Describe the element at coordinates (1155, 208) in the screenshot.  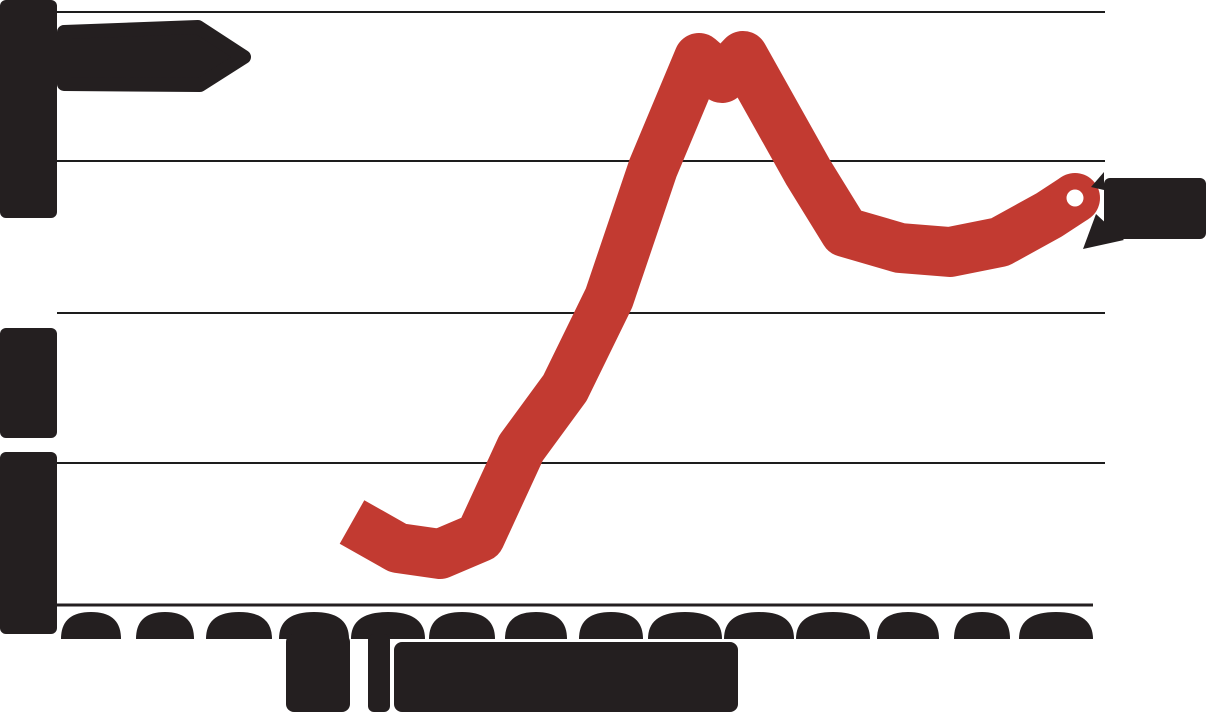
I see `annotation-label-blob` at that location.